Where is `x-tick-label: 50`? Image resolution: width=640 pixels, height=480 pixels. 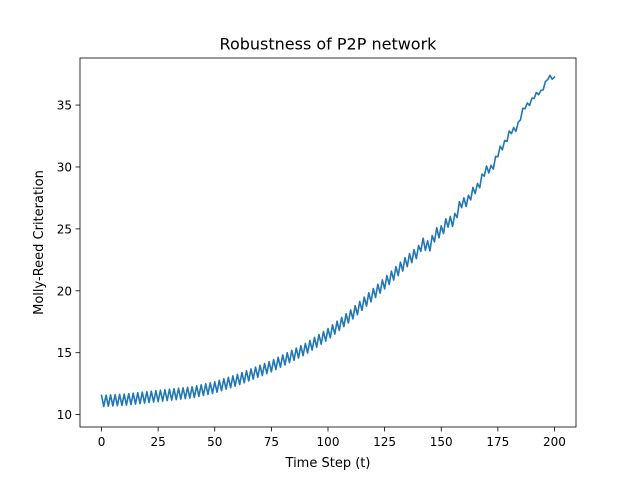 x-tick-label: 50 is located at coordinates (214, 442).